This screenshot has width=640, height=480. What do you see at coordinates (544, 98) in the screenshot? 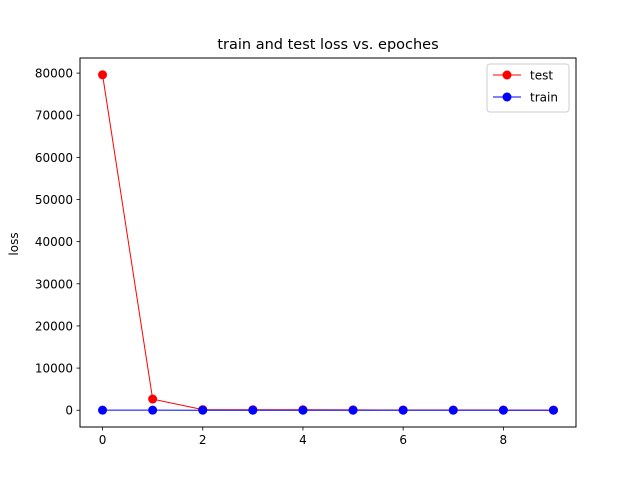
I see `legend-label-train: train` at bounding box center [544, 98].